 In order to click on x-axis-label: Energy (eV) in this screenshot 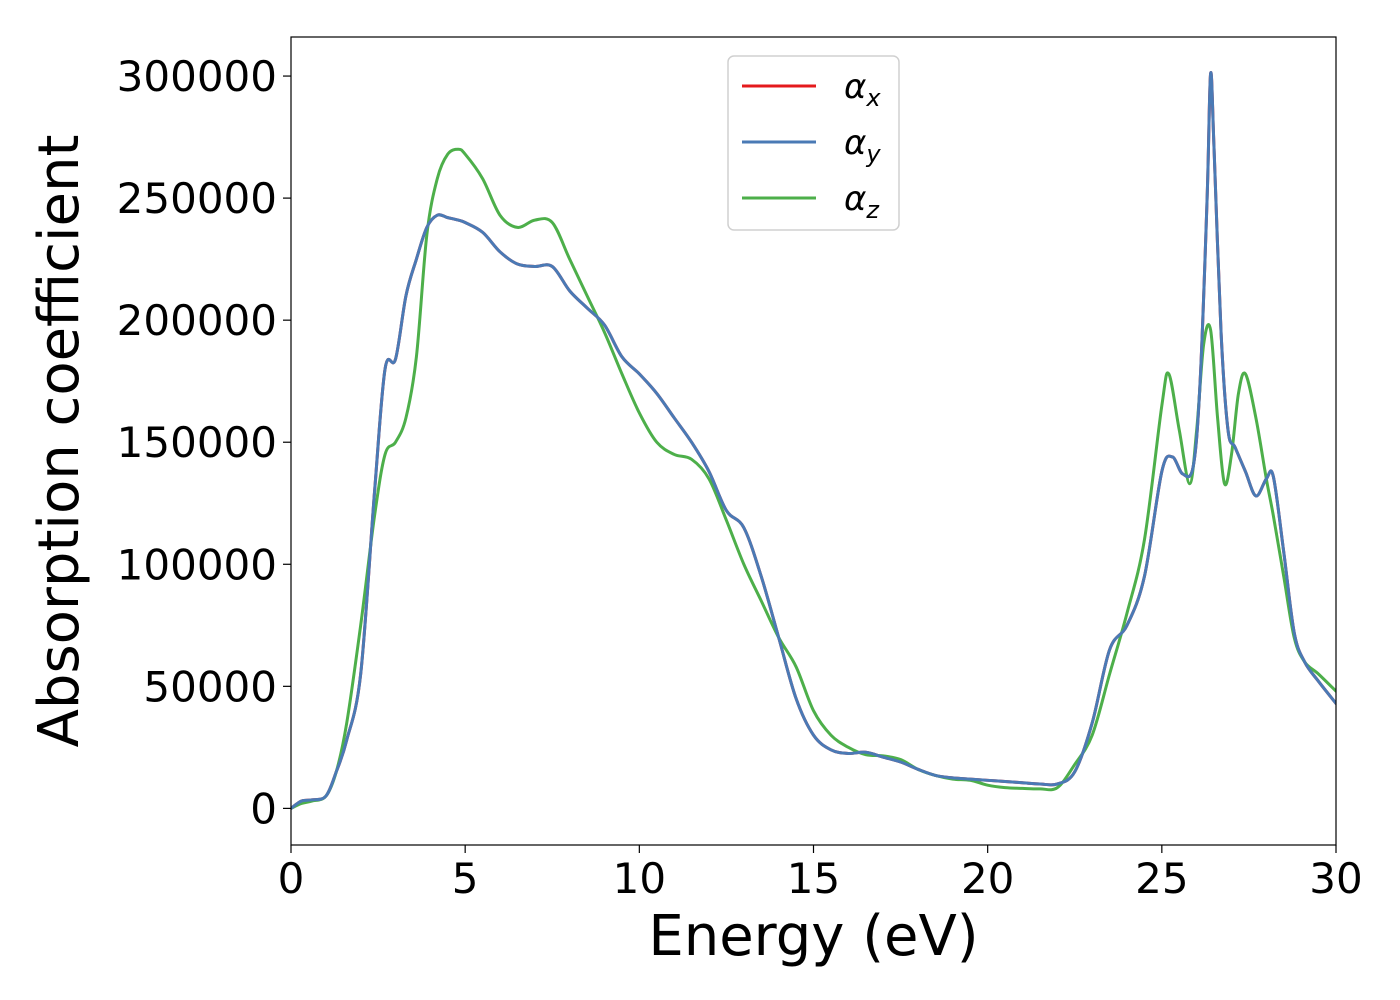, I will do `click(813, 936)`.